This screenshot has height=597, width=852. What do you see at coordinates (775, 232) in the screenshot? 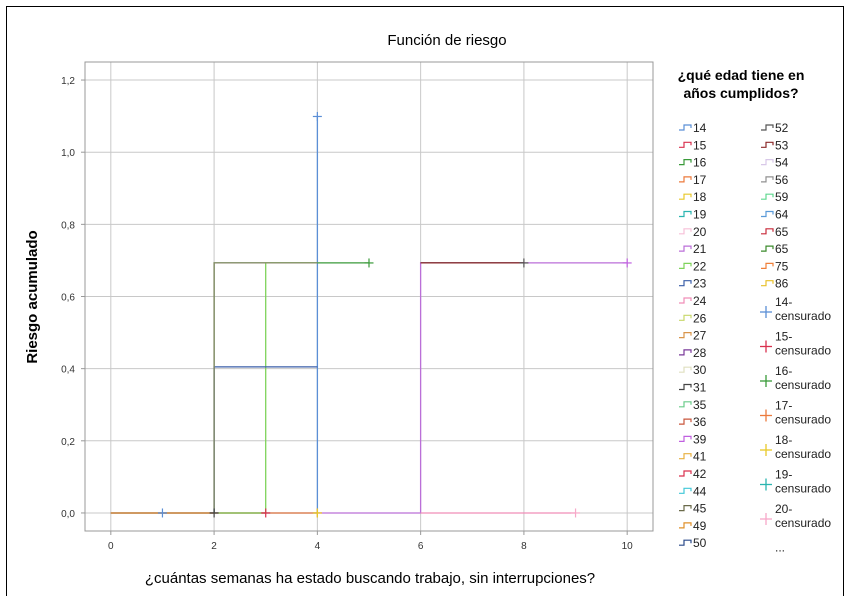
I see `legend-item: 65` at bounding box center [775, 232].